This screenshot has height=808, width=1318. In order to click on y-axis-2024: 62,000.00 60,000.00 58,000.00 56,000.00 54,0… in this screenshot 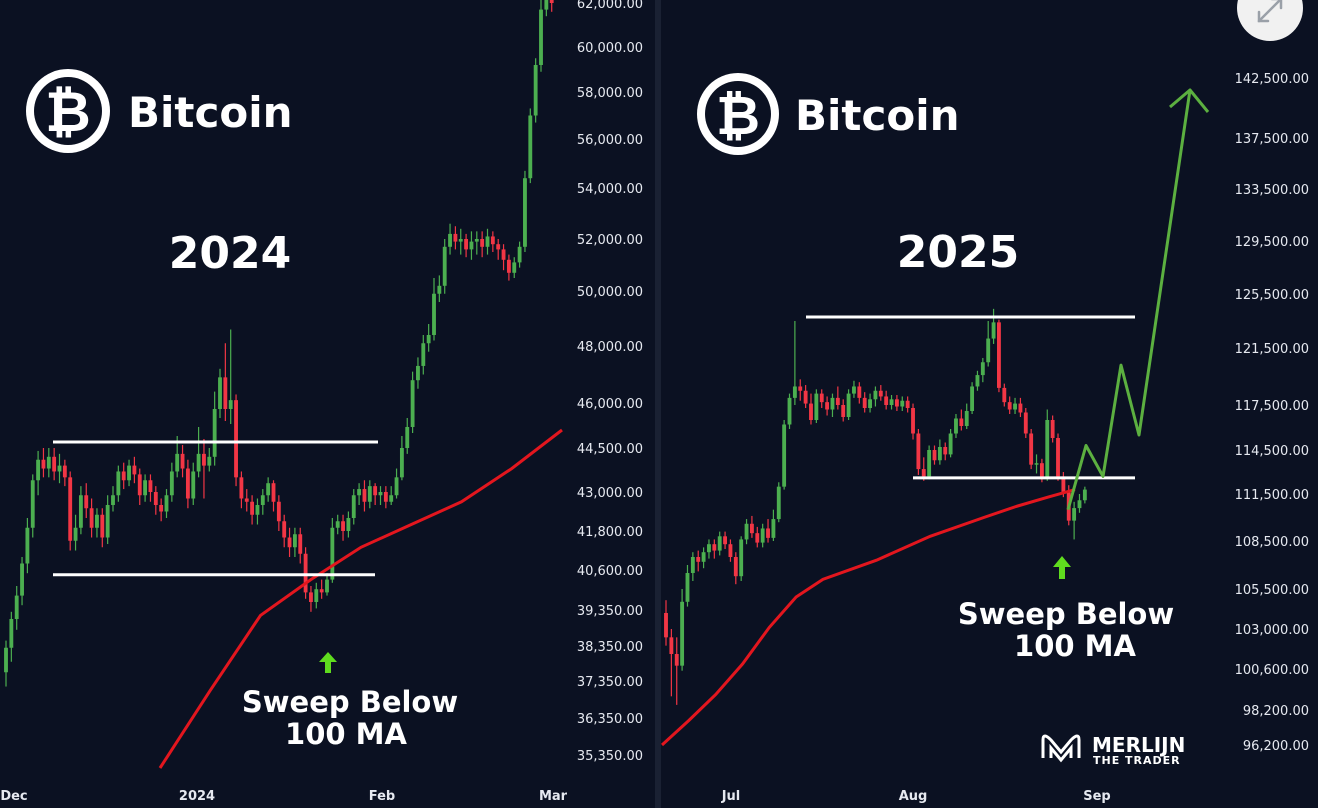, I will do `click(610, 382)`.